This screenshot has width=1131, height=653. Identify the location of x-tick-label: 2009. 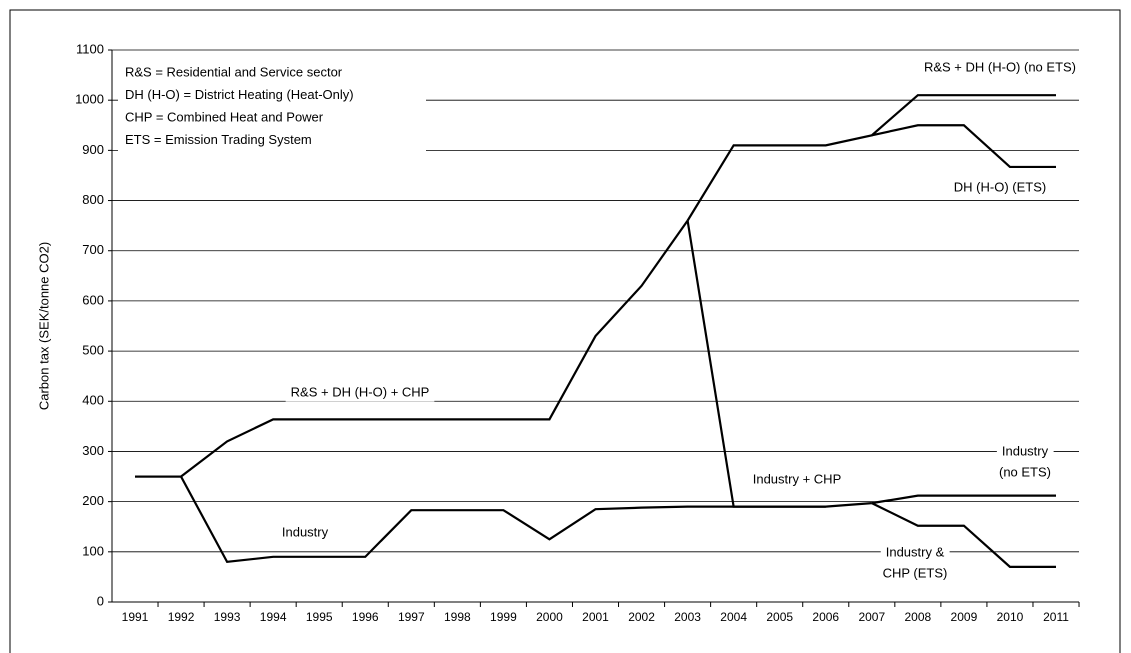
(964, 617).